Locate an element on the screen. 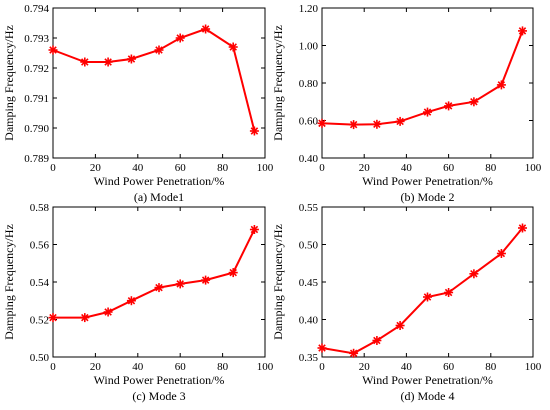 Image resolution: width=550 pixels, height=410 pixels. y-tick-label: 0.794 is located at coordinates (36, 9).